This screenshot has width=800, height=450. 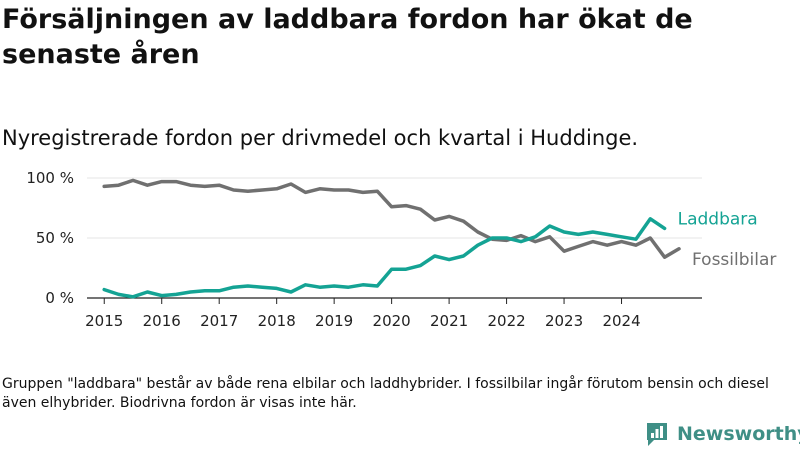 What do you see at coordinates (277, 321) in the screenshot?
I see `x-tick-label: 2018` at bounding box center [277, 321].